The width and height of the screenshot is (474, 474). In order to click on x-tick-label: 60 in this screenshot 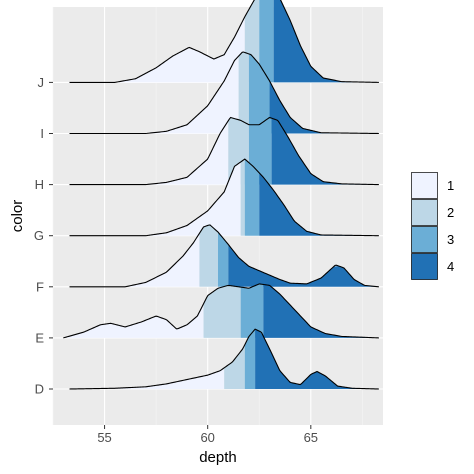, I will do `click(207, 437)`.